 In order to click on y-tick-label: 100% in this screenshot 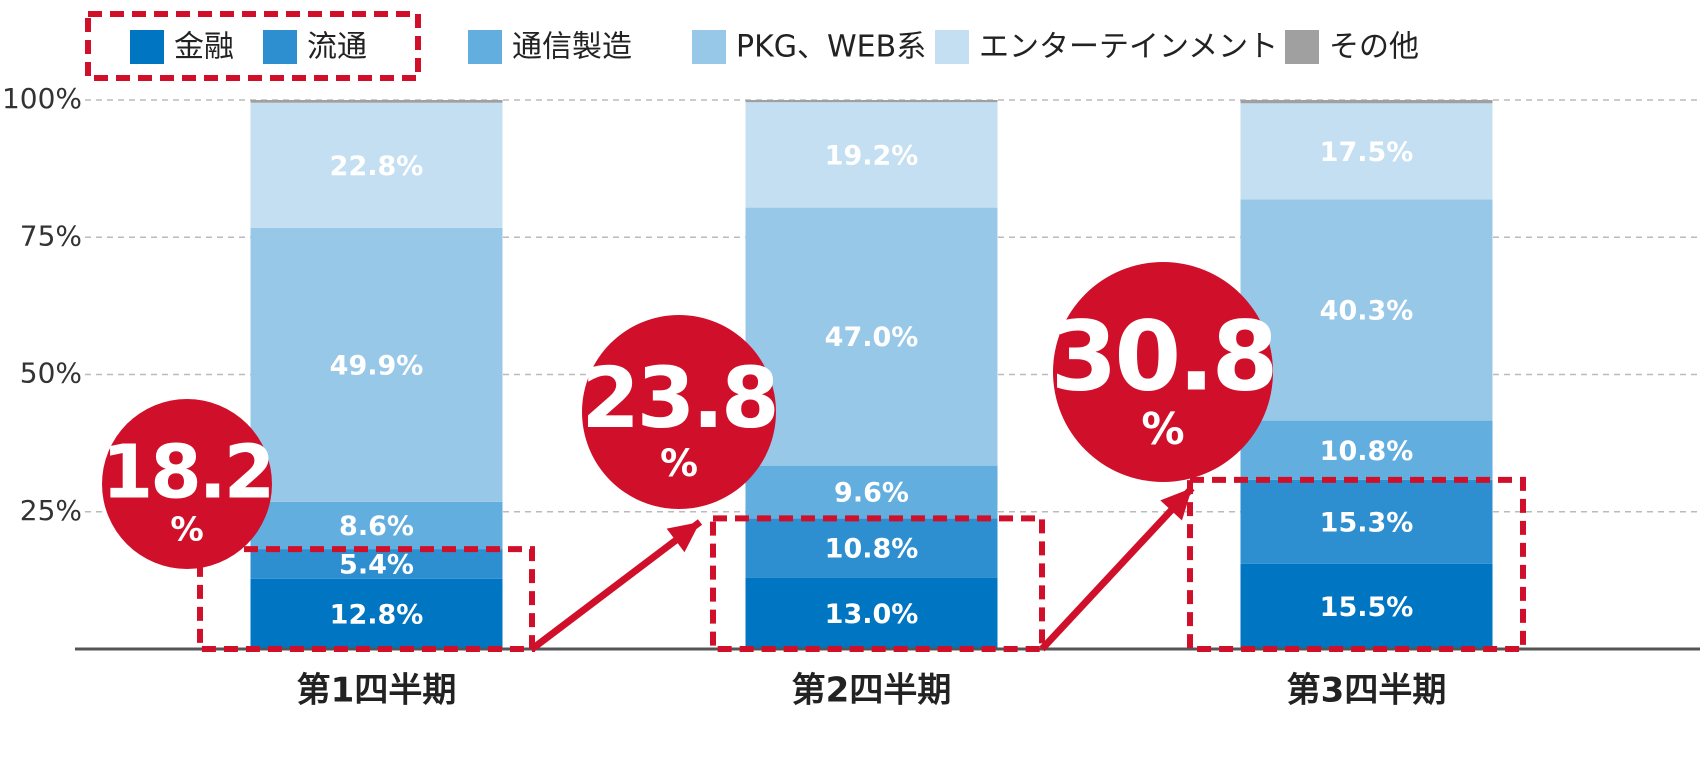, I will do `click(42, 98)`.